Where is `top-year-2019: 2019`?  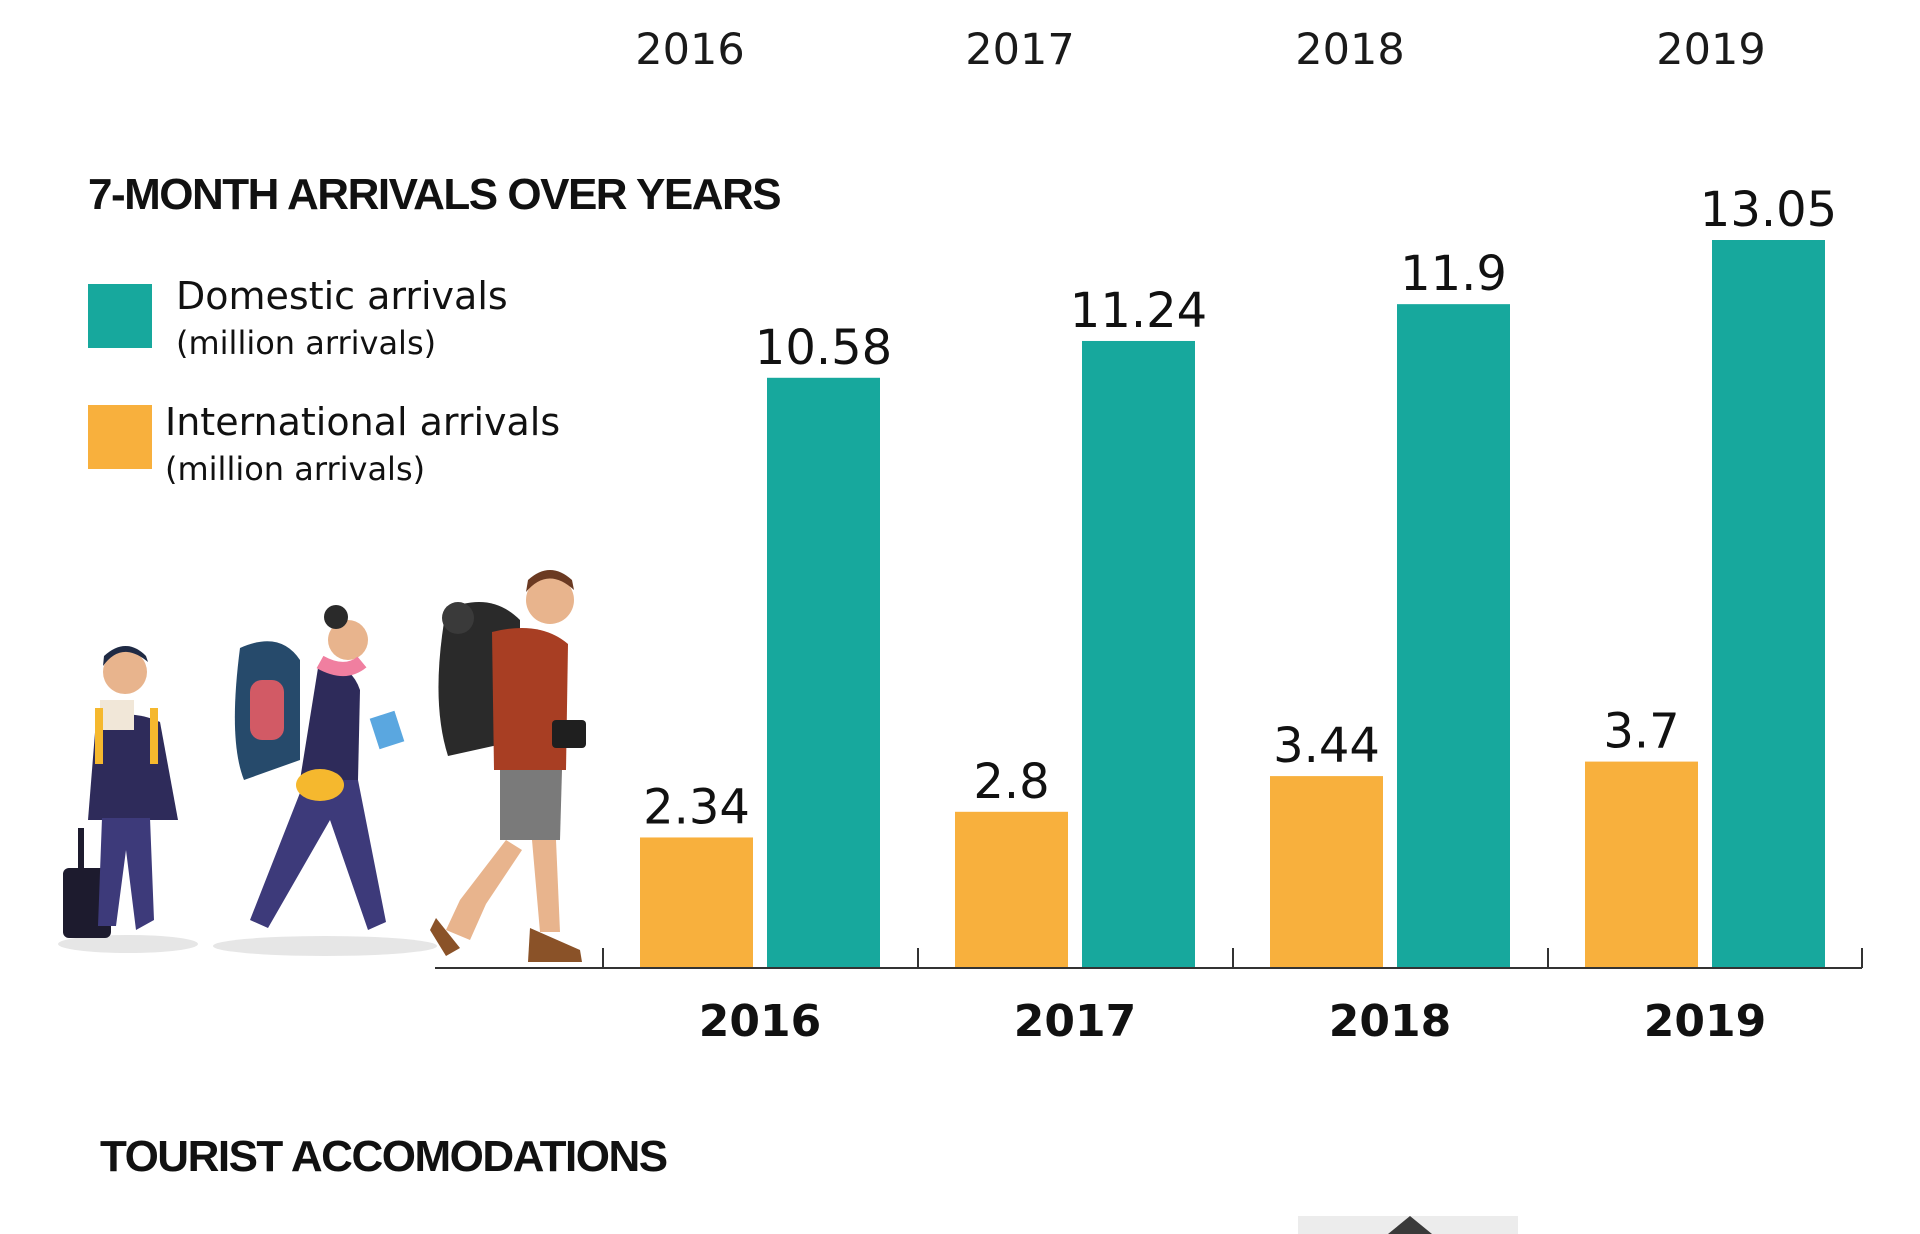 top-year-2019: 2019 is located at coordinates (1711, 50).